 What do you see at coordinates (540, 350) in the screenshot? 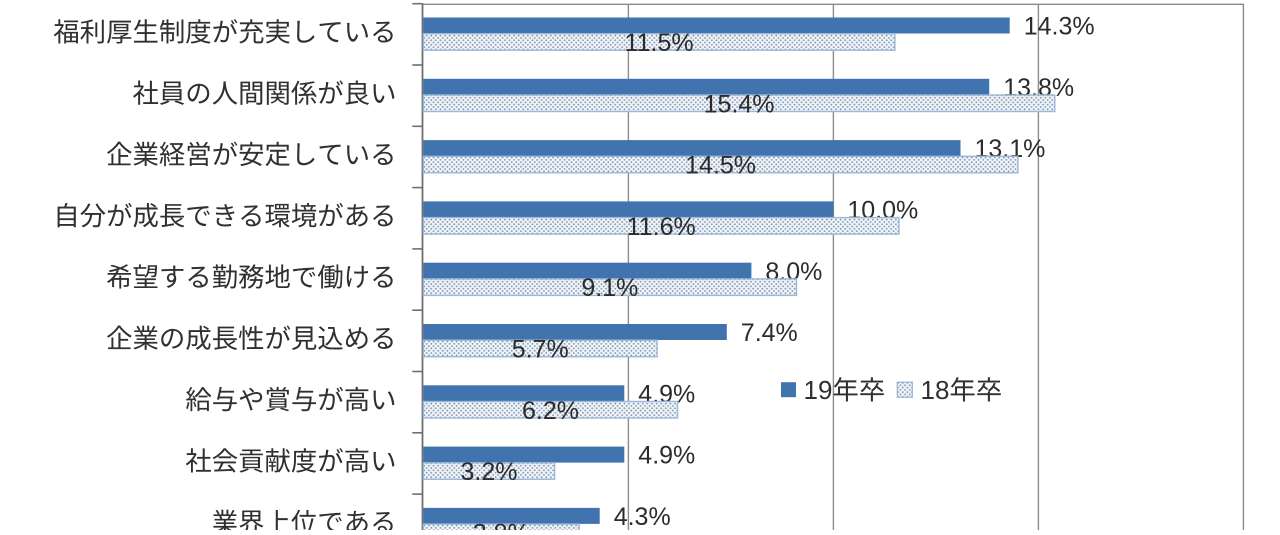
I see `svg-text: 5.7%` at bounding box center [540, 350].